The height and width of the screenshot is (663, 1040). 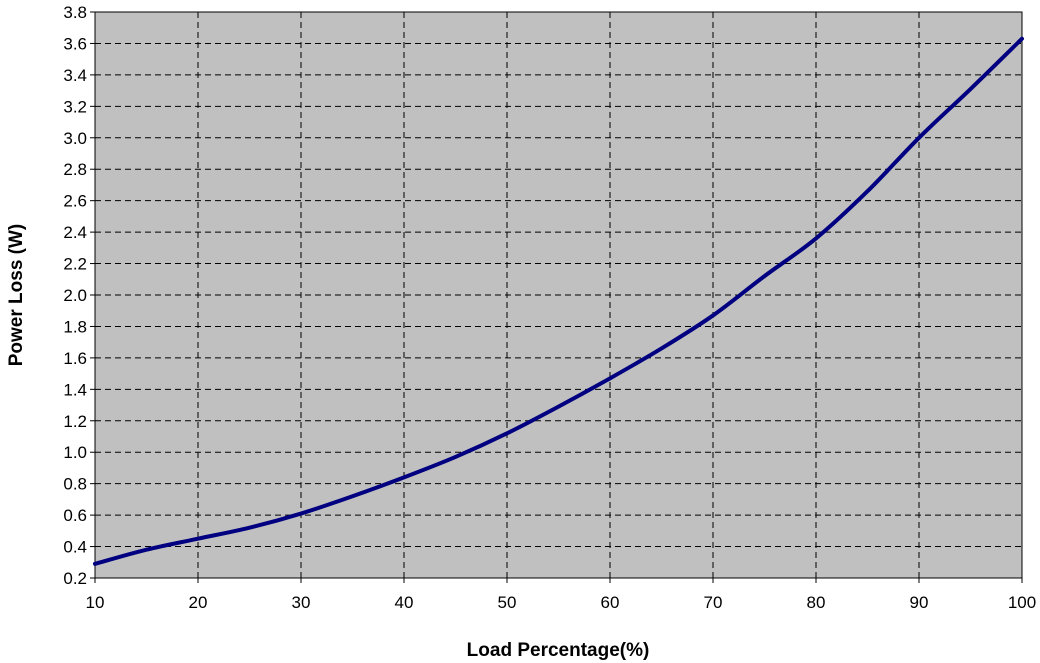 What do you see at coordinates (75, 43) in the screenshot?
I see `y-tick-label: 3.6` at bounding box center [75, 43].